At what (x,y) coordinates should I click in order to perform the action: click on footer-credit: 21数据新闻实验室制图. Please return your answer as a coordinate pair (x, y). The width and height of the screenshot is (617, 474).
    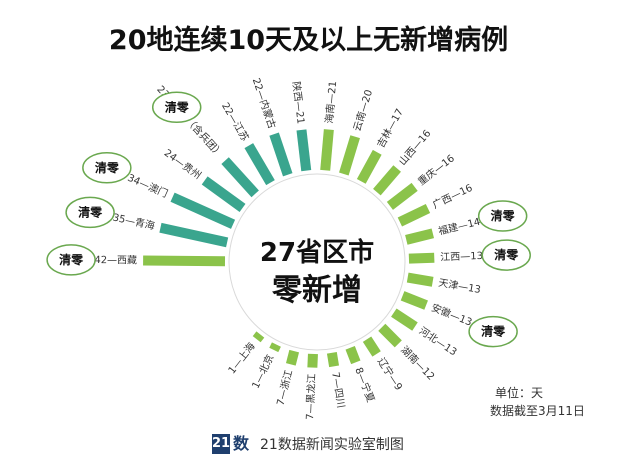
    Looking at the image, I should click on (332, 445).